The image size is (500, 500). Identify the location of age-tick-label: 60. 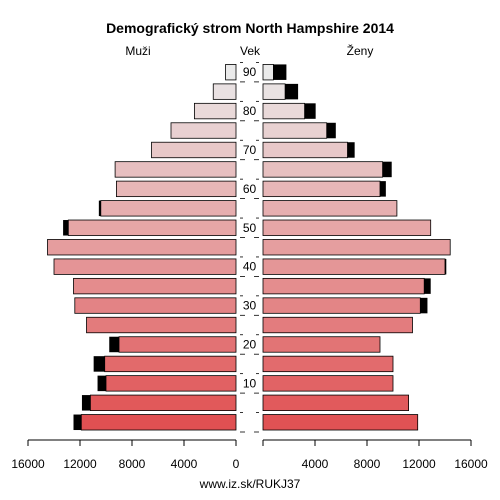
(250, 189).